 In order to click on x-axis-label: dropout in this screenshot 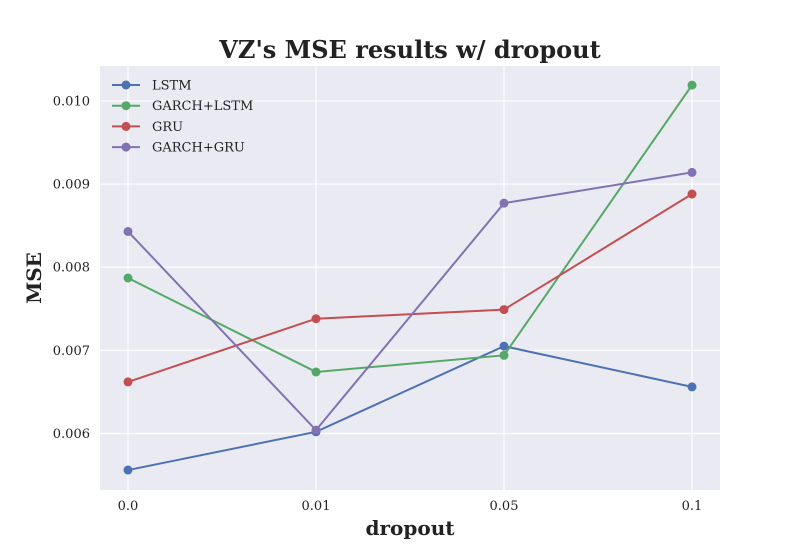, I will do `click(411, 528)`.